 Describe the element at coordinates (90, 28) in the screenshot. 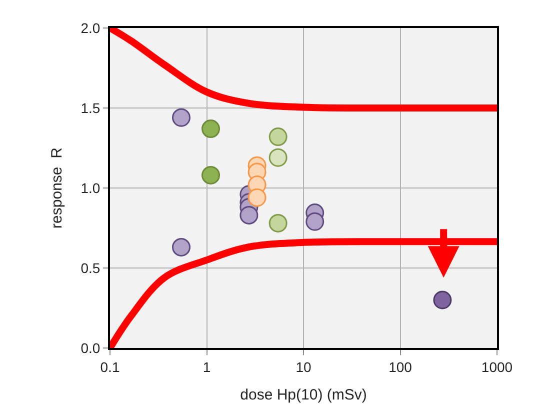

I see `y-tick-label: 2.0` at that location.